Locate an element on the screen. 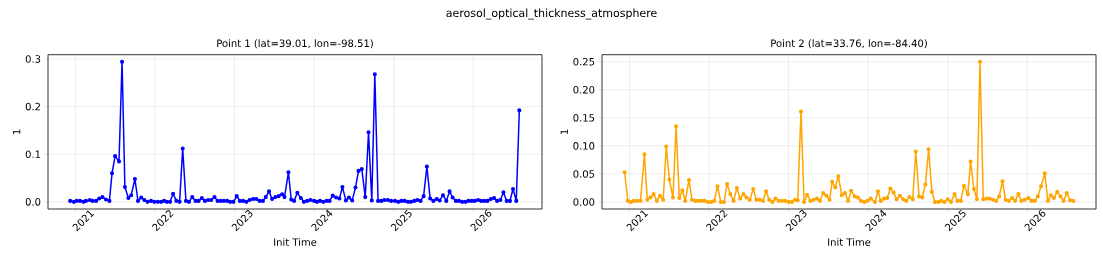  y-tick-label: 0.10 is located at coordinates (584, 146).